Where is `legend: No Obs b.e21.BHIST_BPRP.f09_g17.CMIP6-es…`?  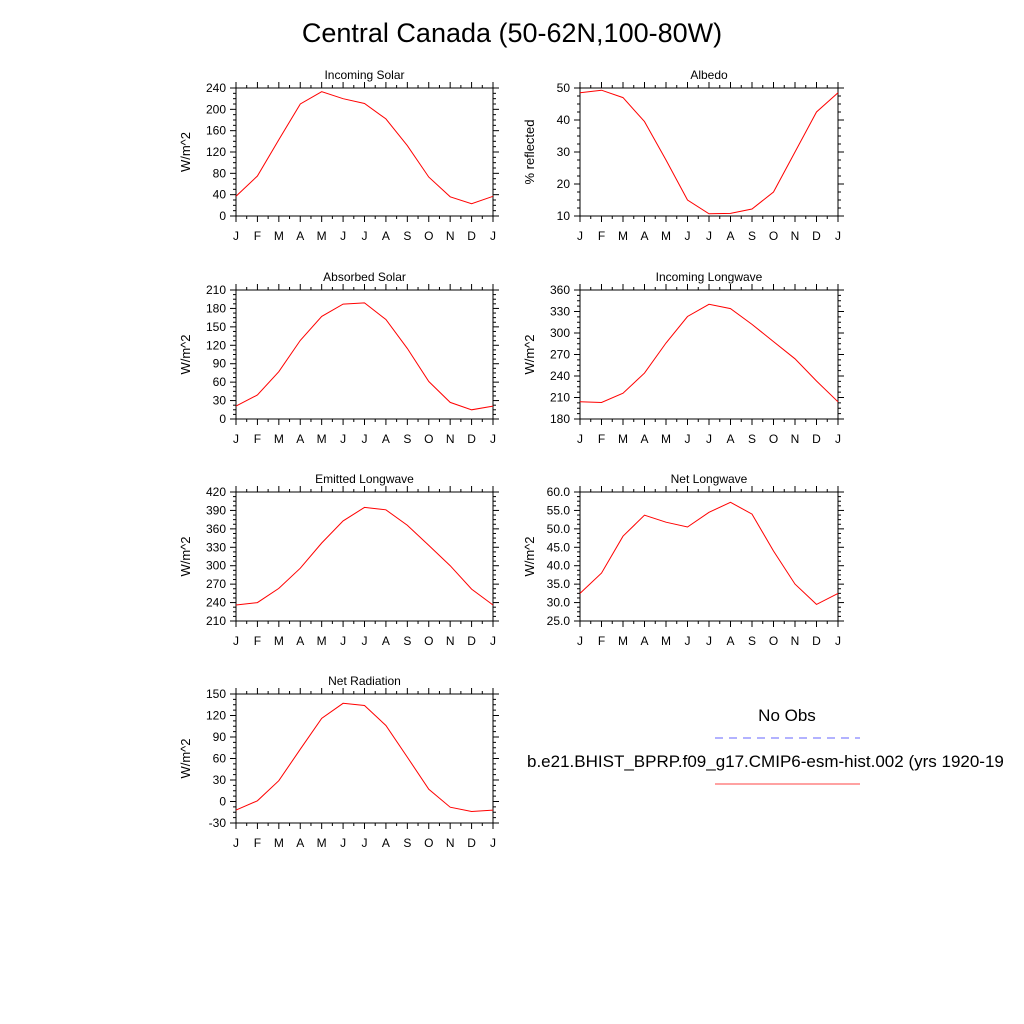
legend: No Obs b.e21.BHIST_BPRP.f09_g17.CMIP6-es… is located at coordinates (765, 745).